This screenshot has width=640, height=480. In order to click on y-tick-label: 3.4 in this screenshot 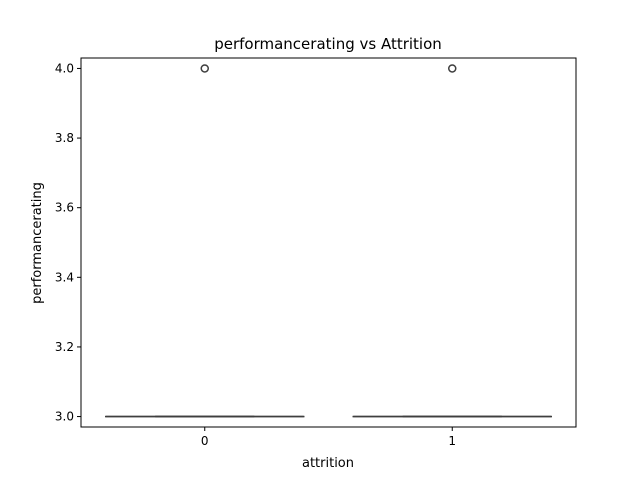, I will do `click(64, 277)`.